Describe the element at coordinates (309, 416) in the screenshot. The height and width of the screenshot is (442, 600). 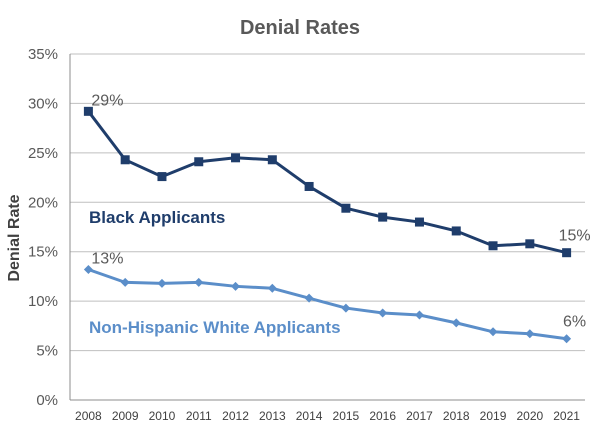
I see `x-tick-label: 2014` at that location.